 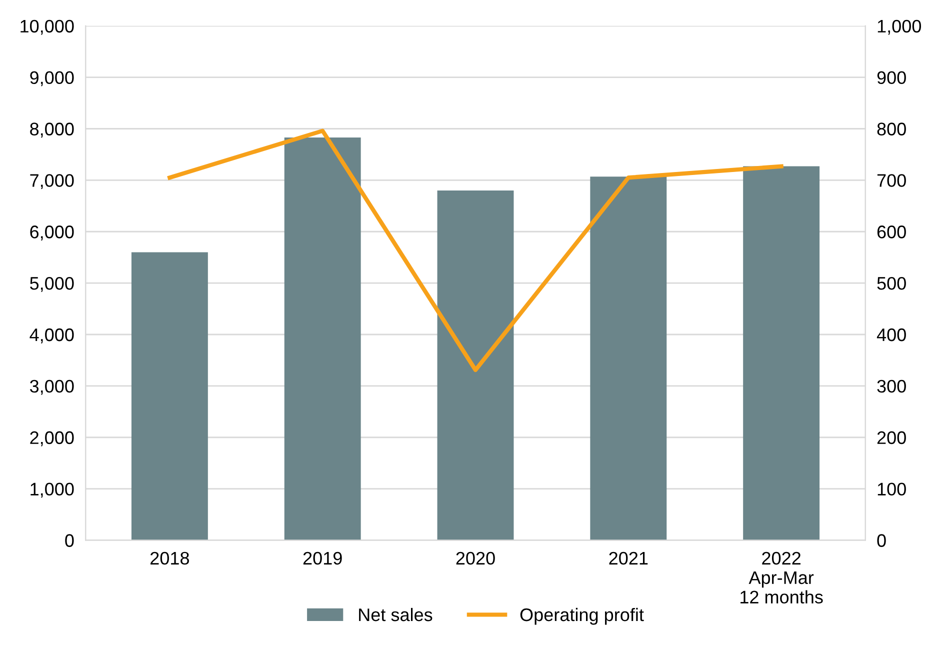 I want to click on y2-tick-label: 800, so click(x=891, y=129).